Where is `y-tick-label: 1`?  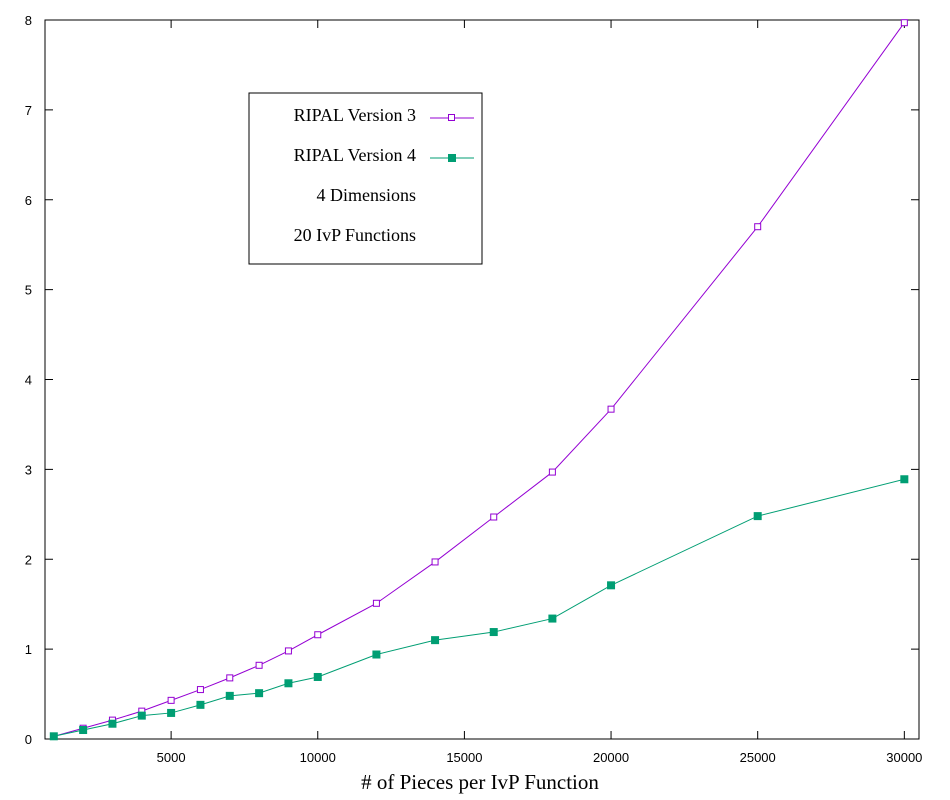
y-tick-label: 1 is located at coordinates (28, 649).